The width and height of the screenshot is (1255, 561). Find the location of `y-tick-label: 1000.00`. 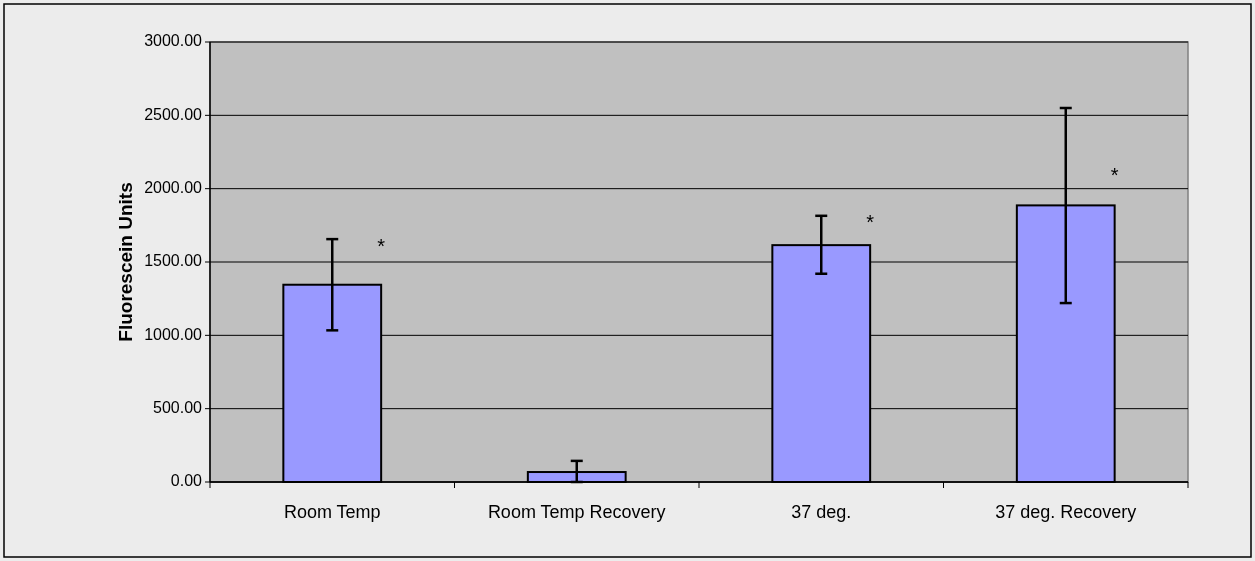

y-tick-label: 1000.00 is located at coordinates (173, 334).